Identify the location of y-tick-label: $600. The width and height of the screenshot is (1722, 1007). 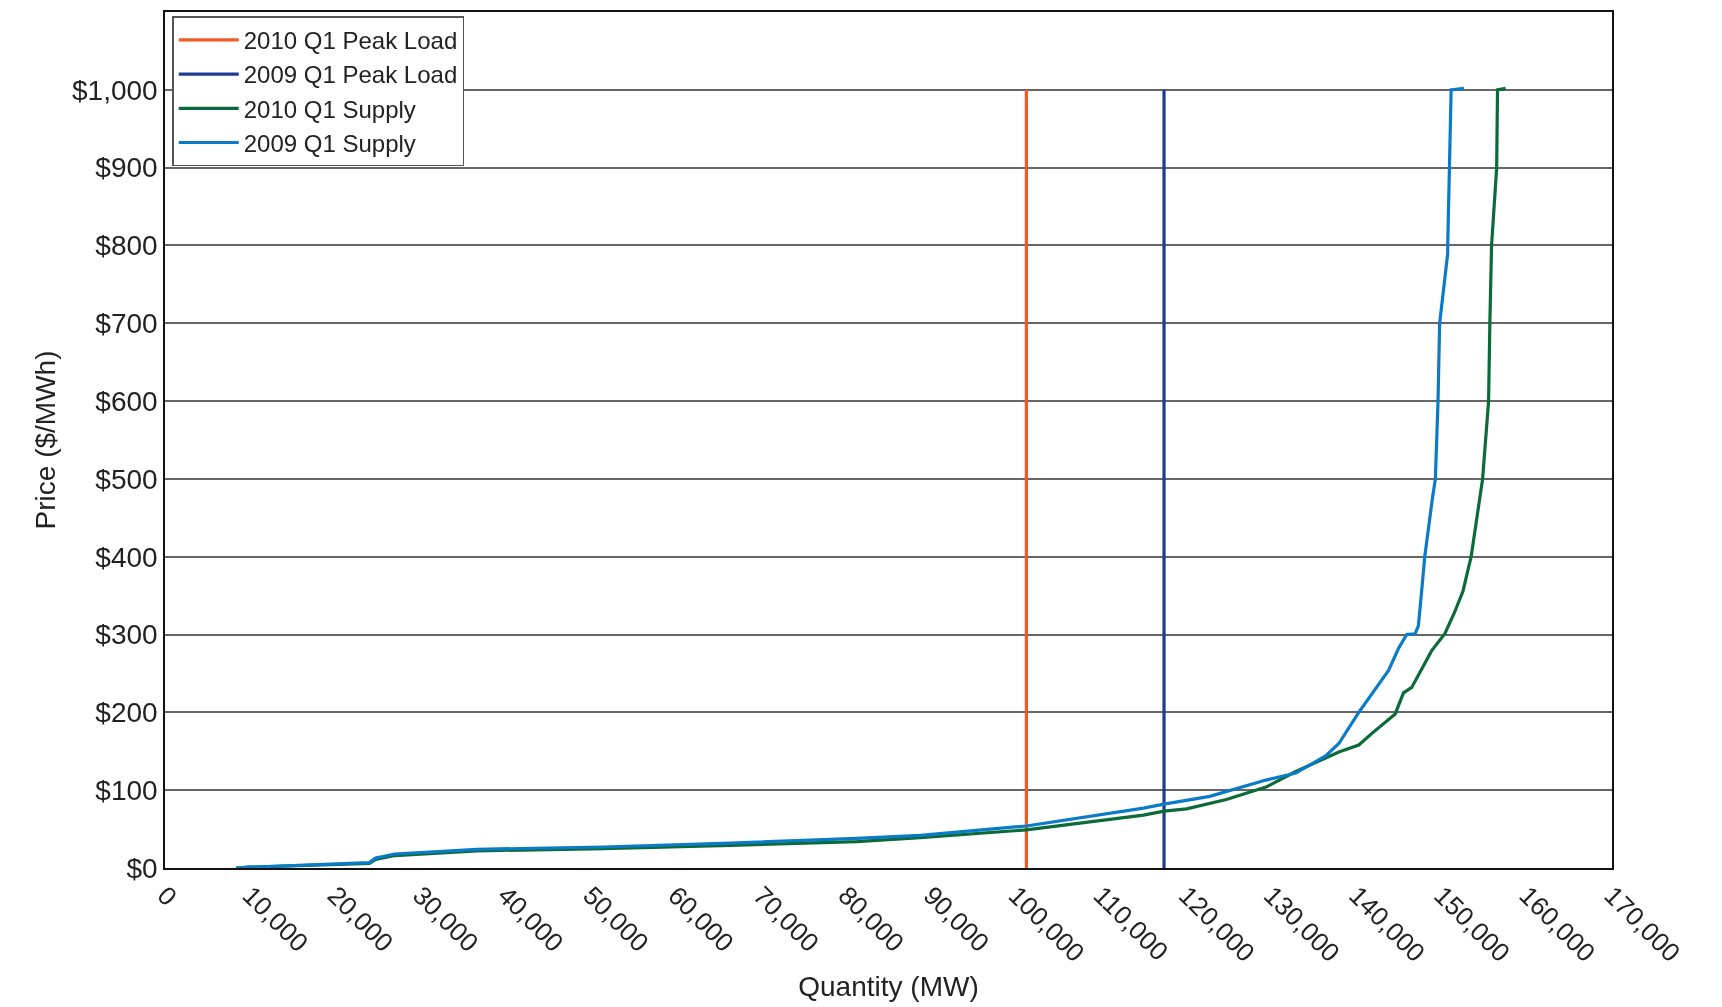
(126, 401).